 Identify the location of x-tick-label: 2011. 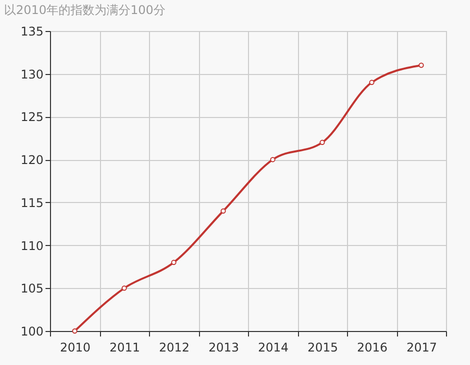
(124, 347).